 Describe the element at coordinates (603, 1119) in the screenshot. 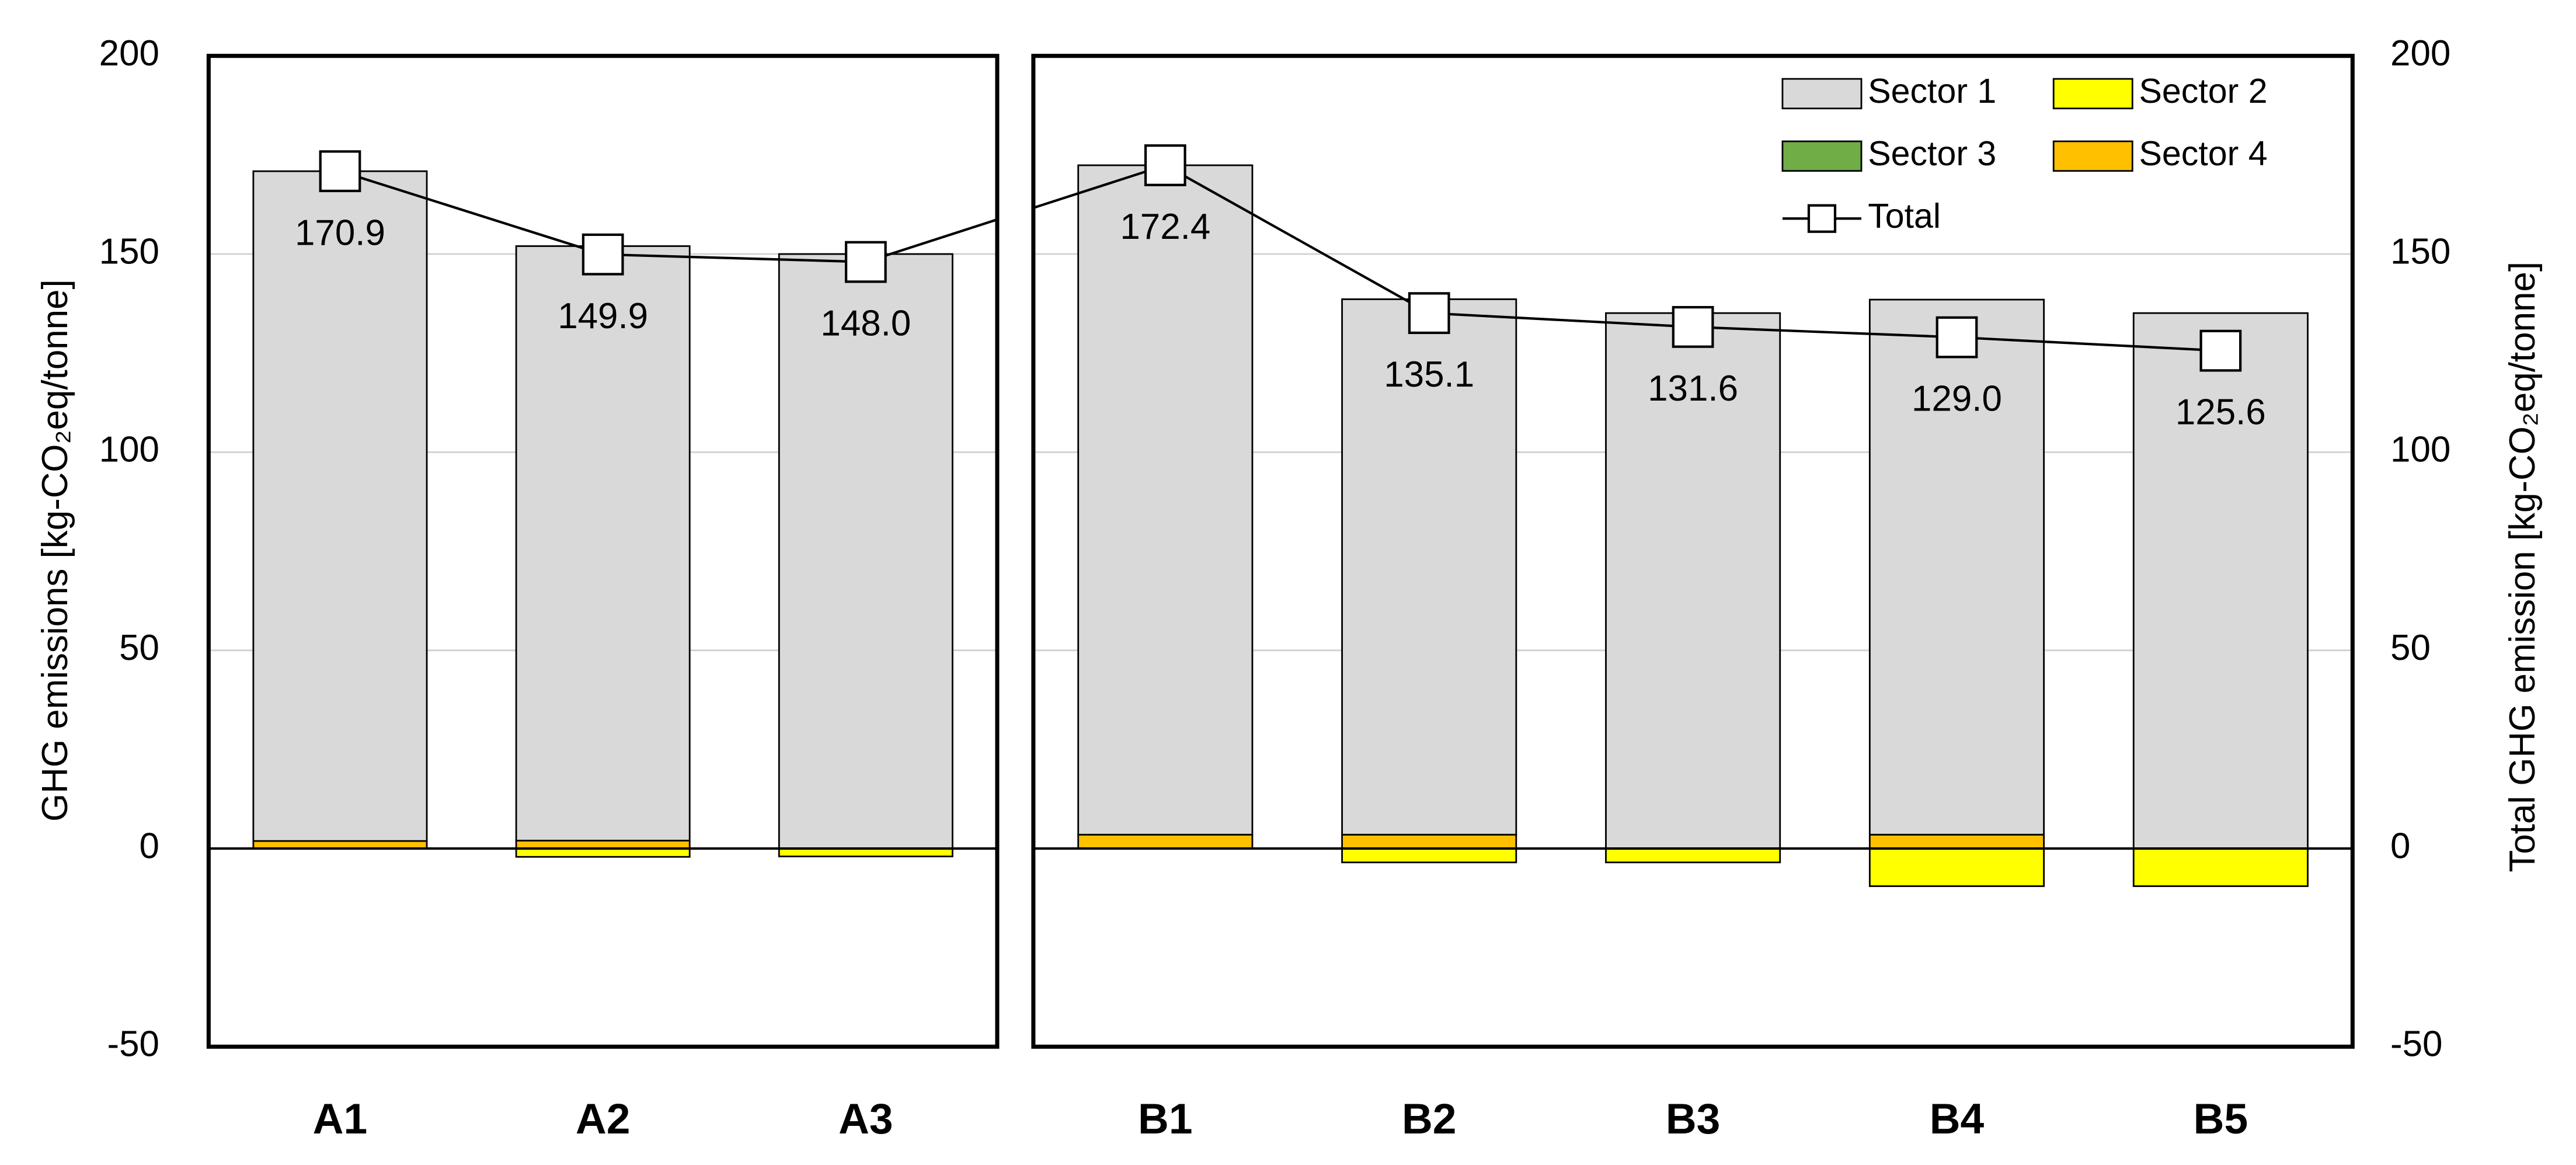

I see `x-tick-label: A2` at that location.